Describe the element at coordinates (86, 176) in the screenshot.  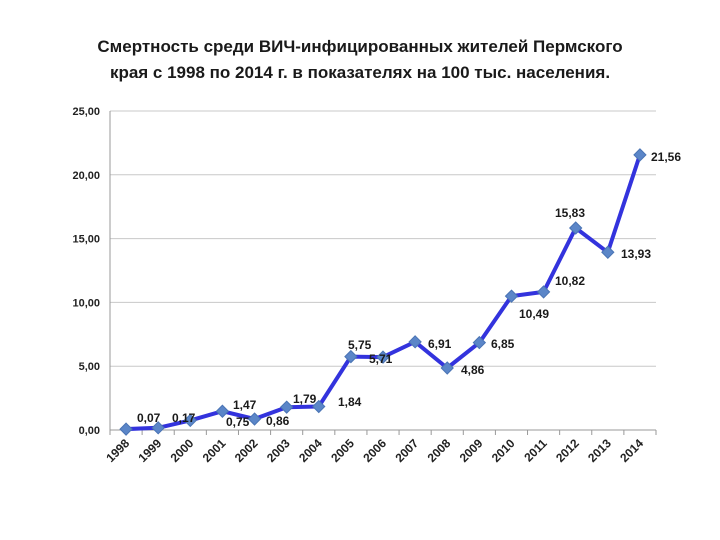
I see `y-tick-label: 20,00` at that location.